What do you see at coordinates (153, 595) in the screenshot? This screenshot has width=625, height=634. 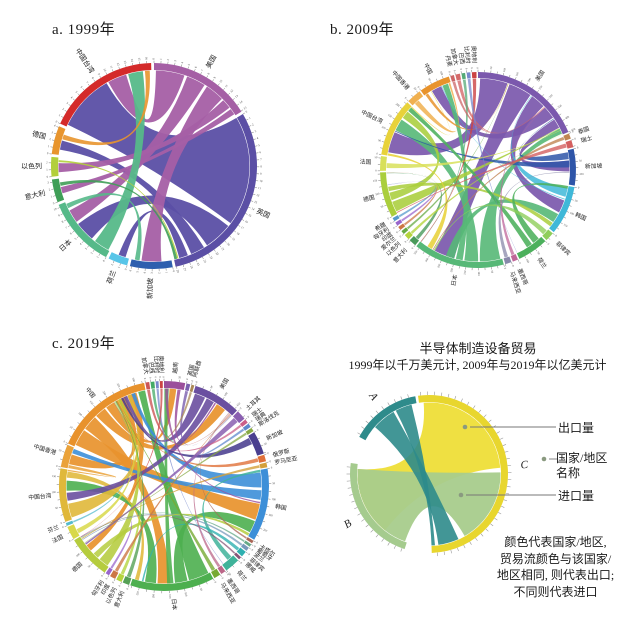 I see `tick-label: 200` at bounding box center [153, 595].